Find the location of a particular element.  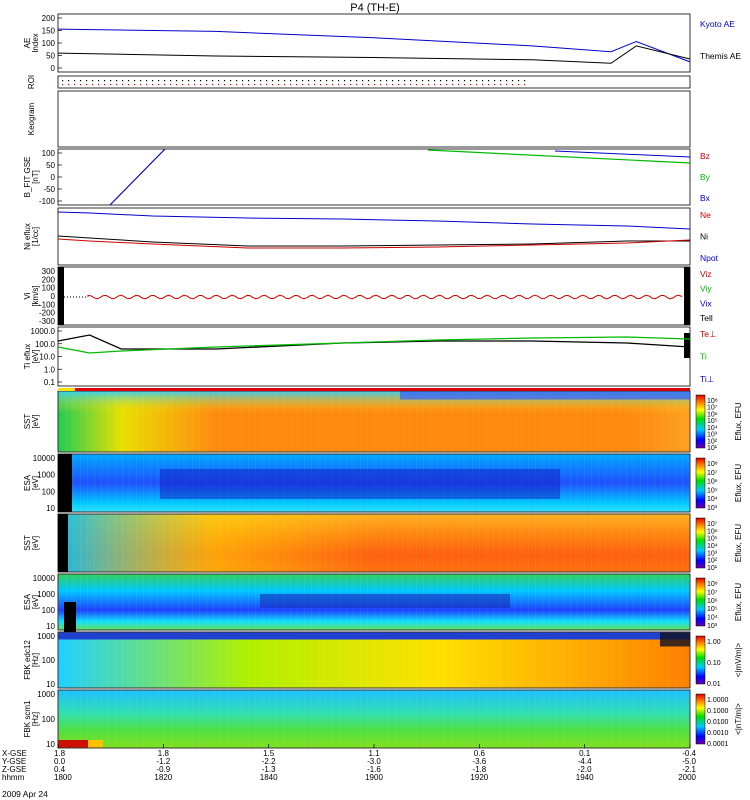

ae-series-kyoto is located at coordinates (374, 45).